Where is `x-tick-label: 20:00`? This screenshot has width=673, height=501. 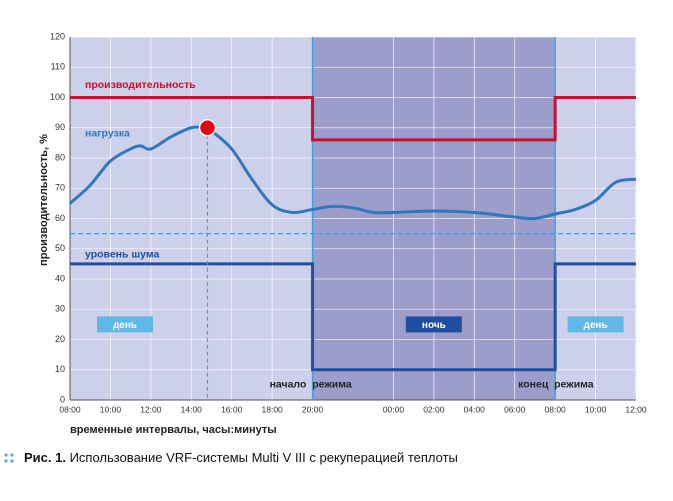 x-tick-label: 20:00 is located at coordinates (313, 409).